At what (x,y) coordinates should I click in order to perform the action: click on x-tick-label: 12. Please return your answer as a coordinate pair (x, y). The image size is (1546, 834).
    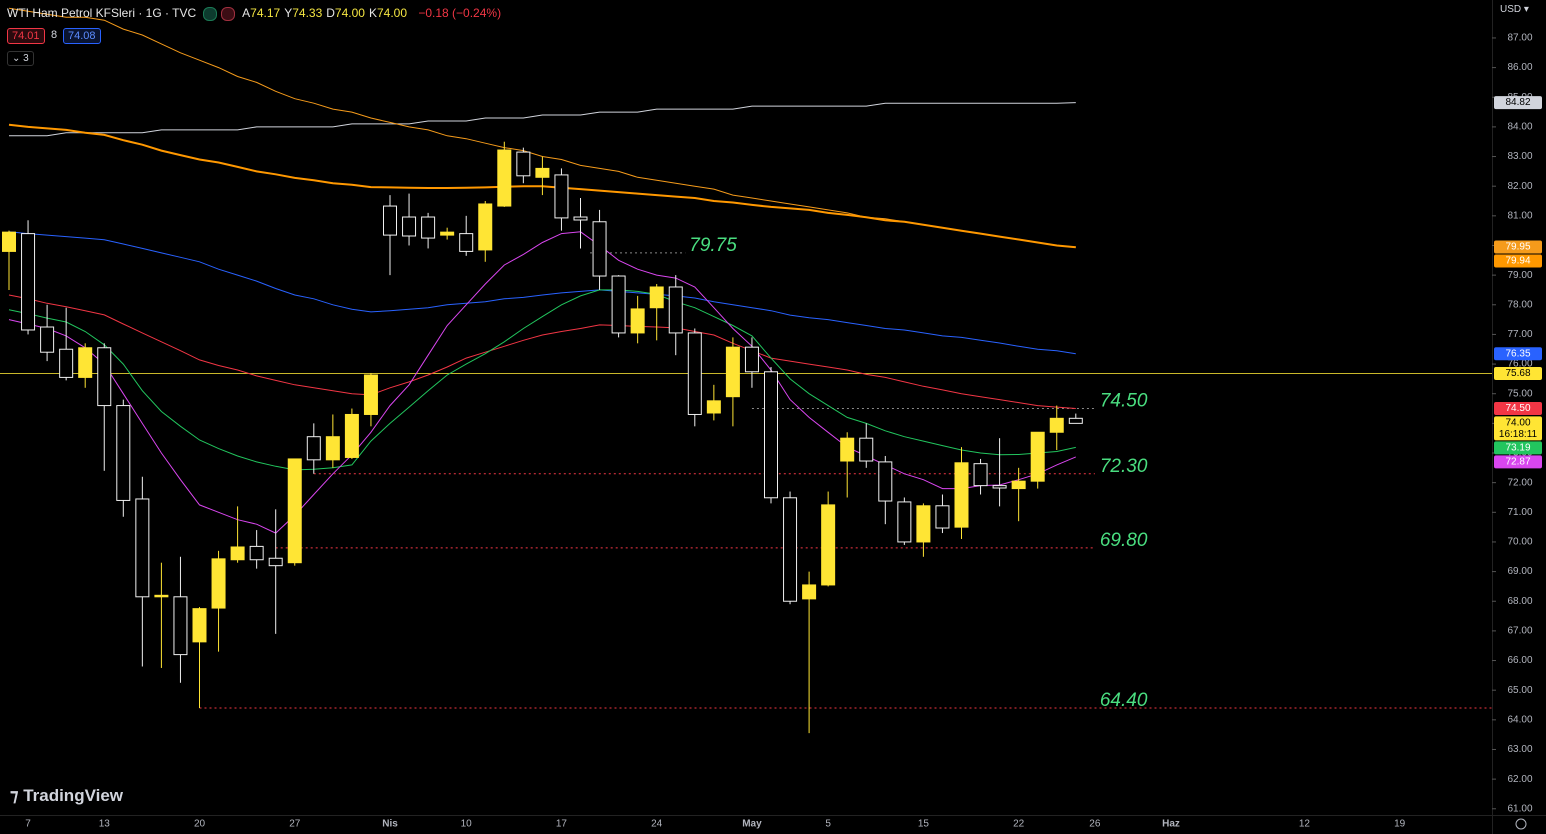
    Looking at the image, I should click on (1305, 824).